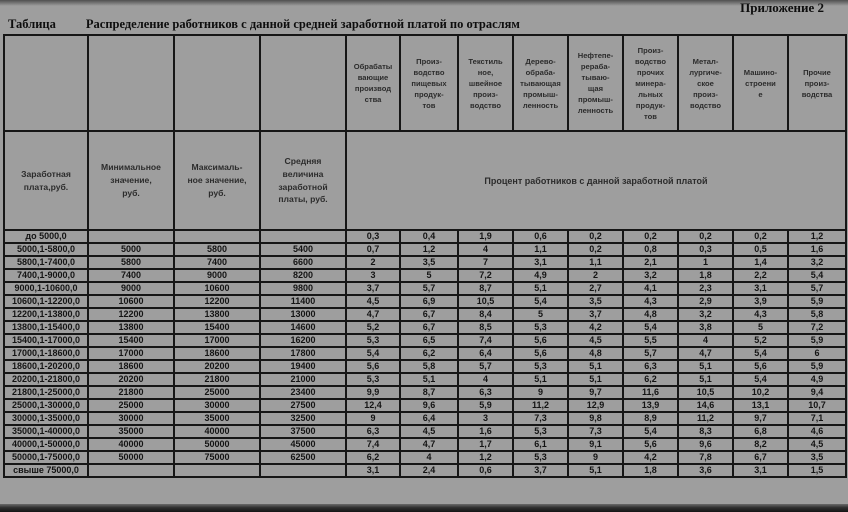 The height and width of the screenshot is (512, 848). What do you see at coordinates (46, 392) in the screenshot?
I see `salary-range-cell: 21800,1-25000,0` at bounding box center [46, 392].